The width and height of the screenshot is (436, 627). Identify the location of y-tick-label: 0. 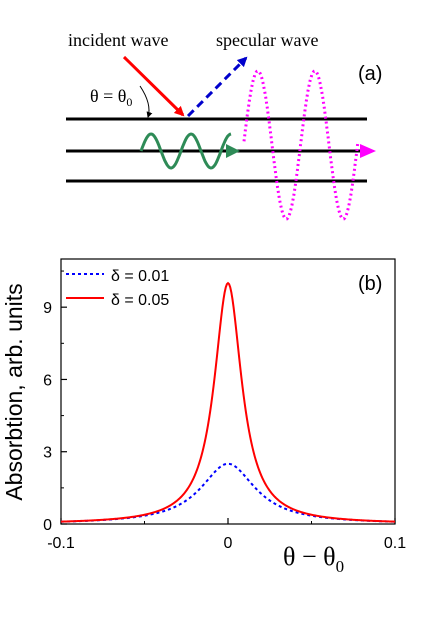
(47, 525).